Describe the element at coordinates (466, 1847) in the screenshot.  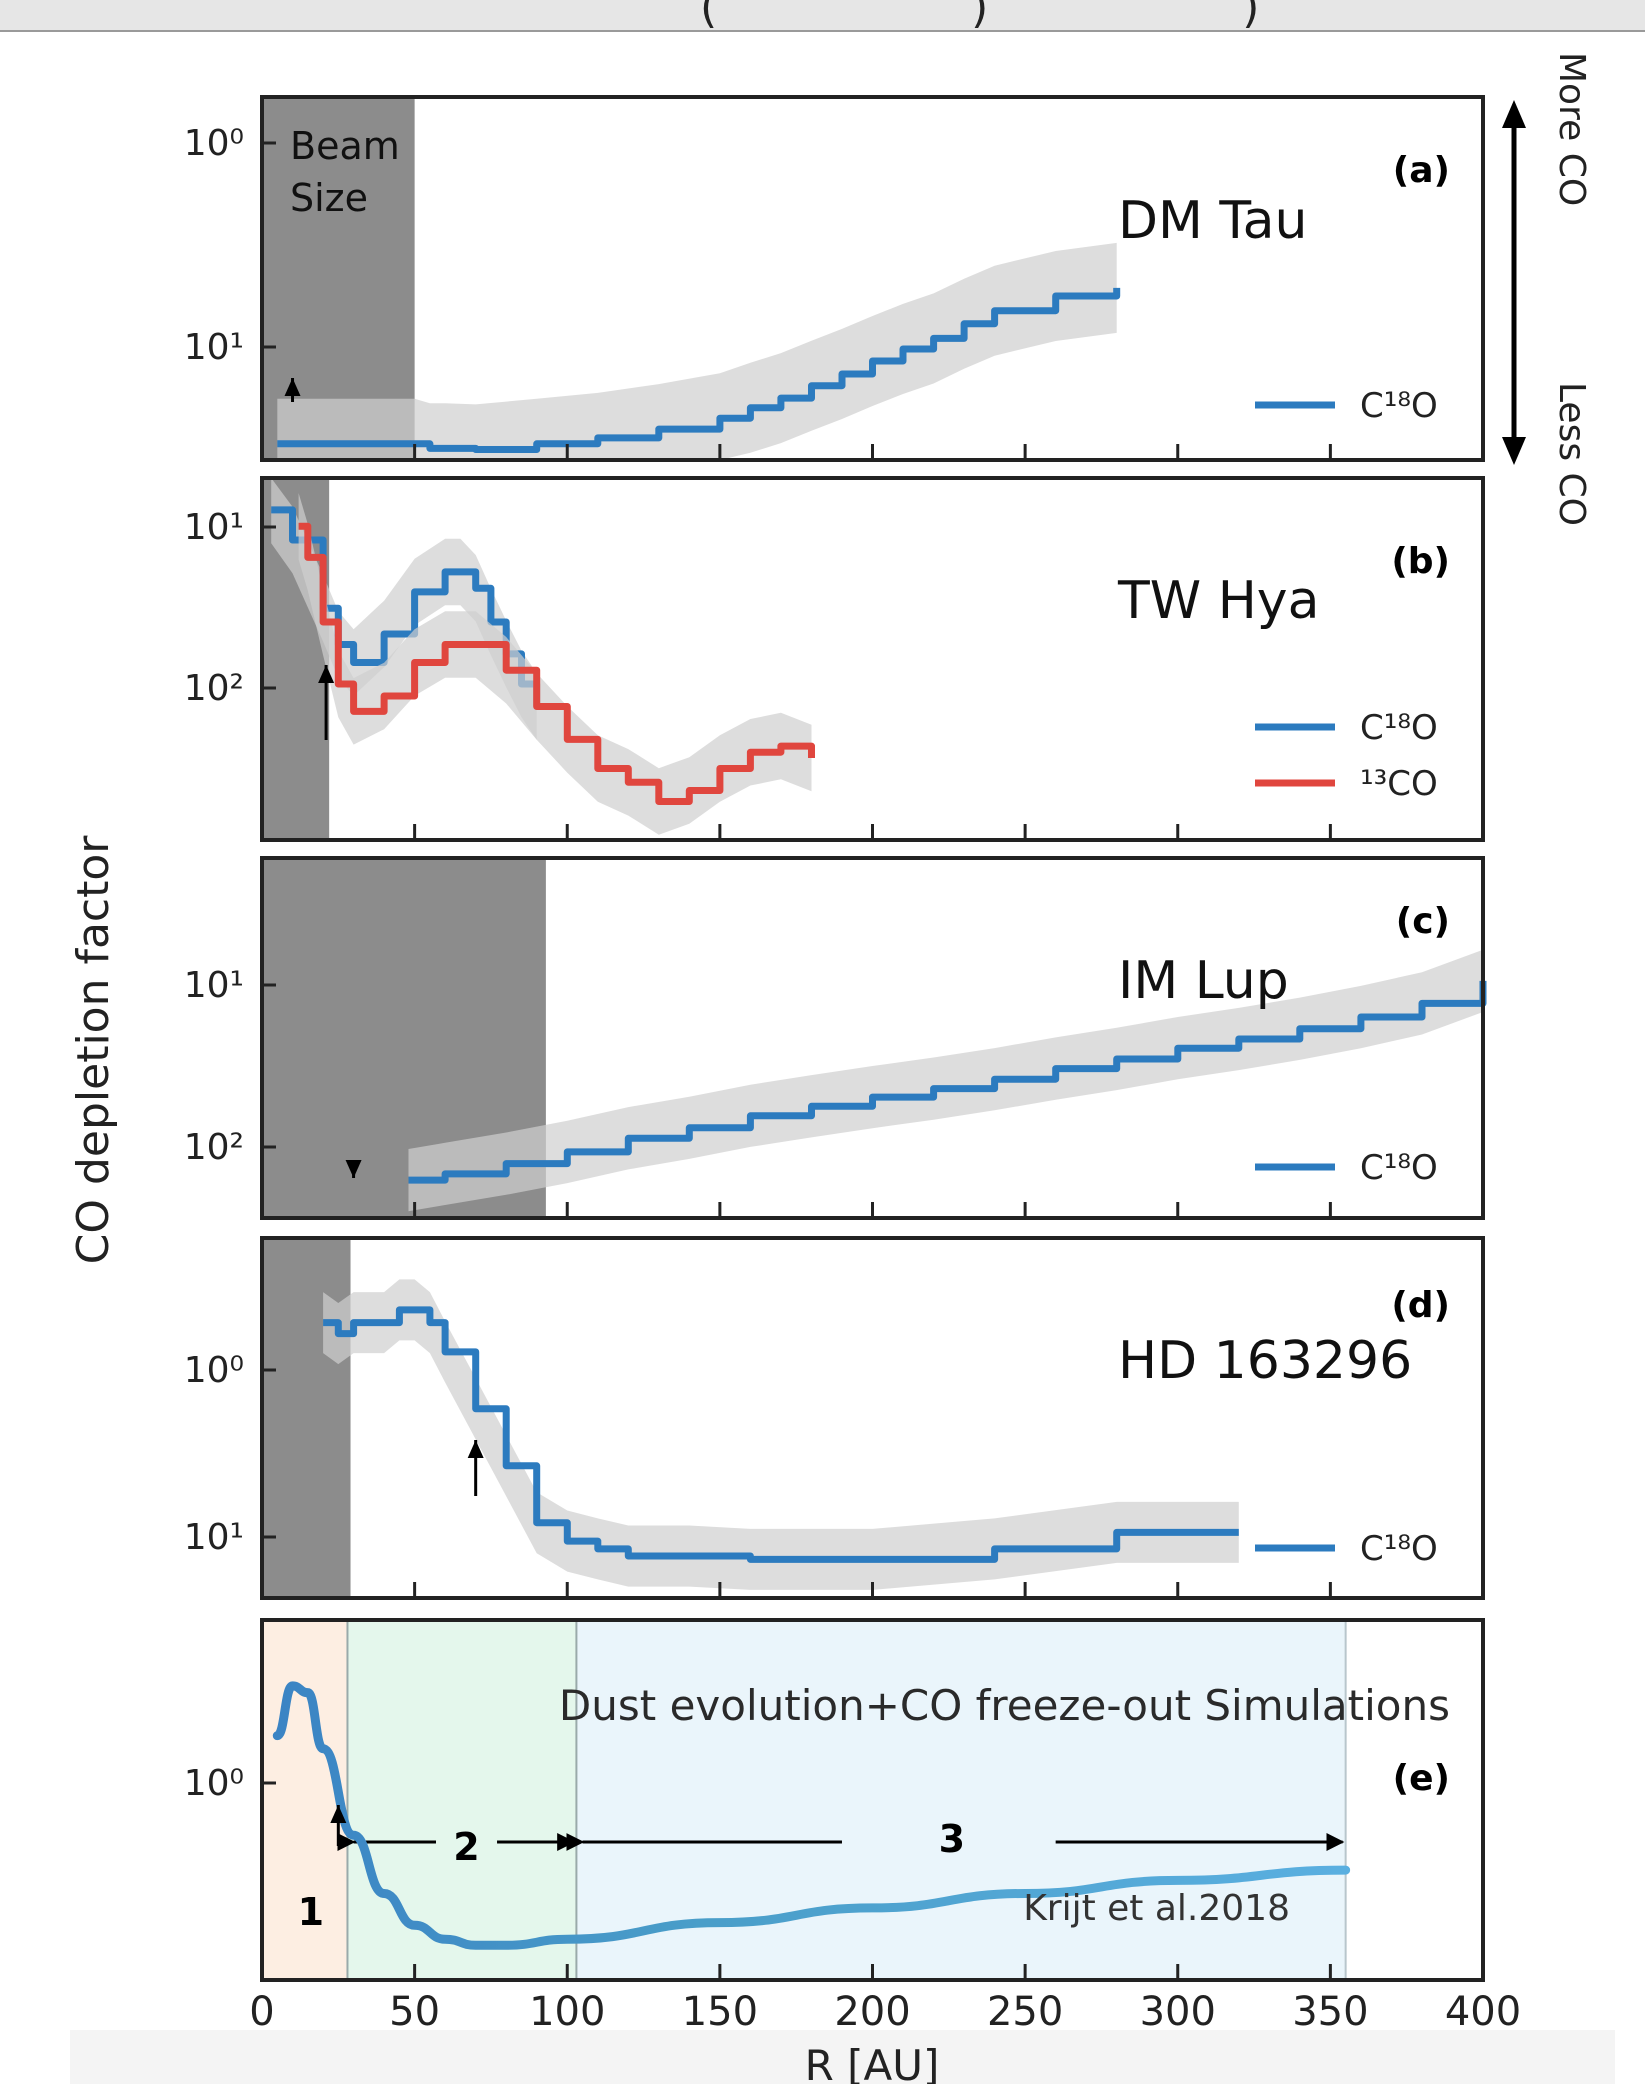
I see `region-label-2: 2` at that location.